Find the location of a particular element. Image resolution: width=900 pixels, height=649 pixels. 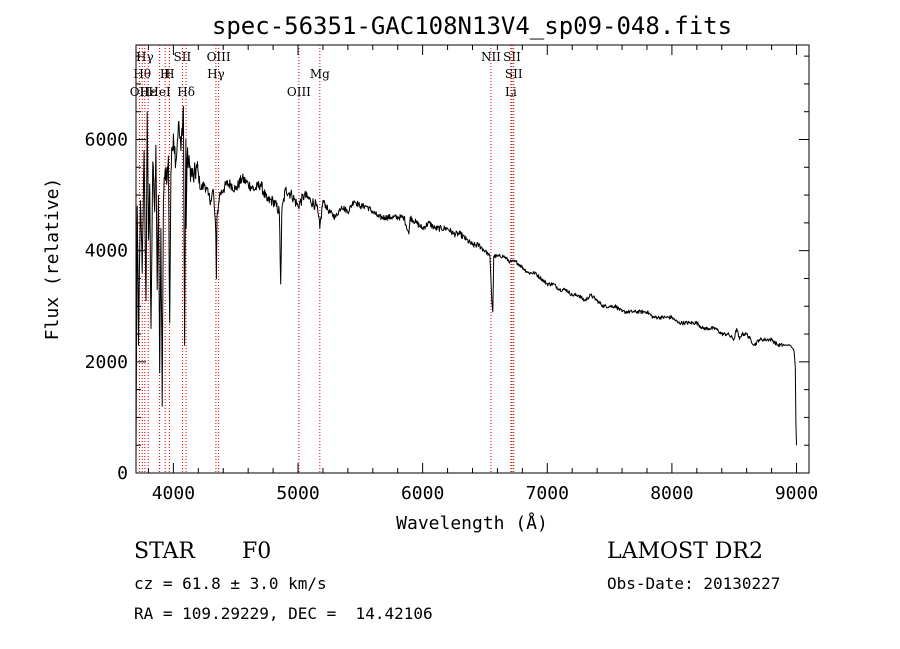

line-marker-label: Li is located at coordinates (511, 92).